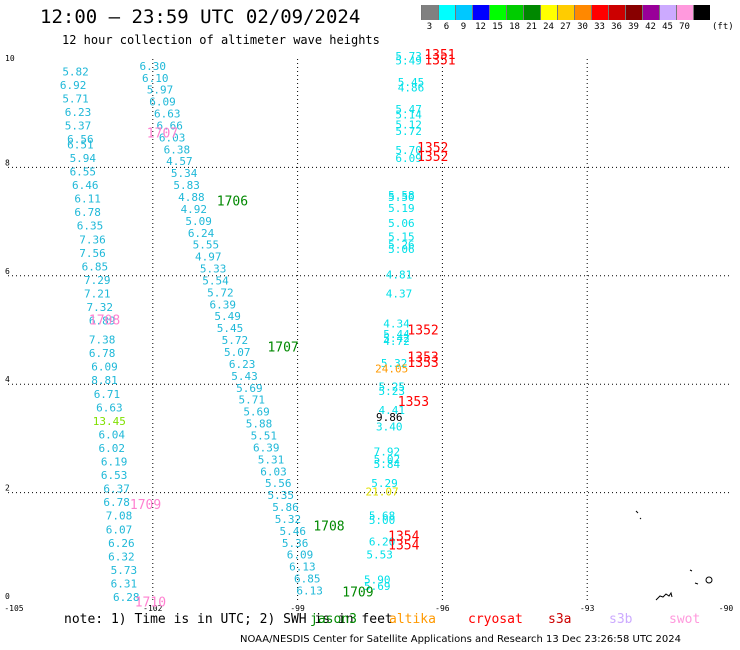 This screenshot has width=740, height=650. I want to click on colorbar-label: 21, so click(531, 27).